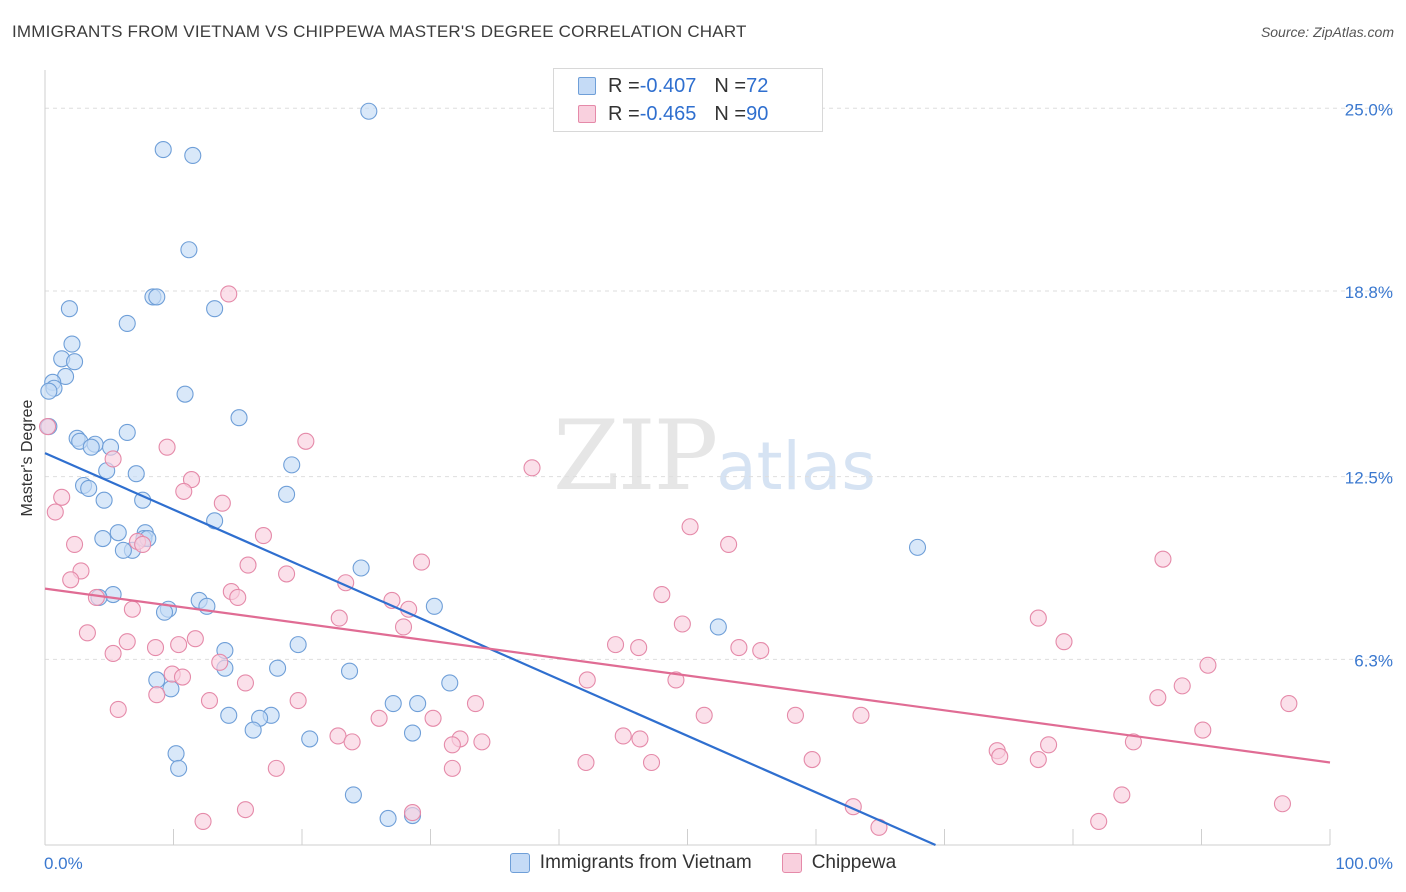  Describe the element at coordinates (688, 100) in the screenshot. I see `stats-legend-box: R = -0.407 N = 72 R = -0.465 N = 90` at that location.